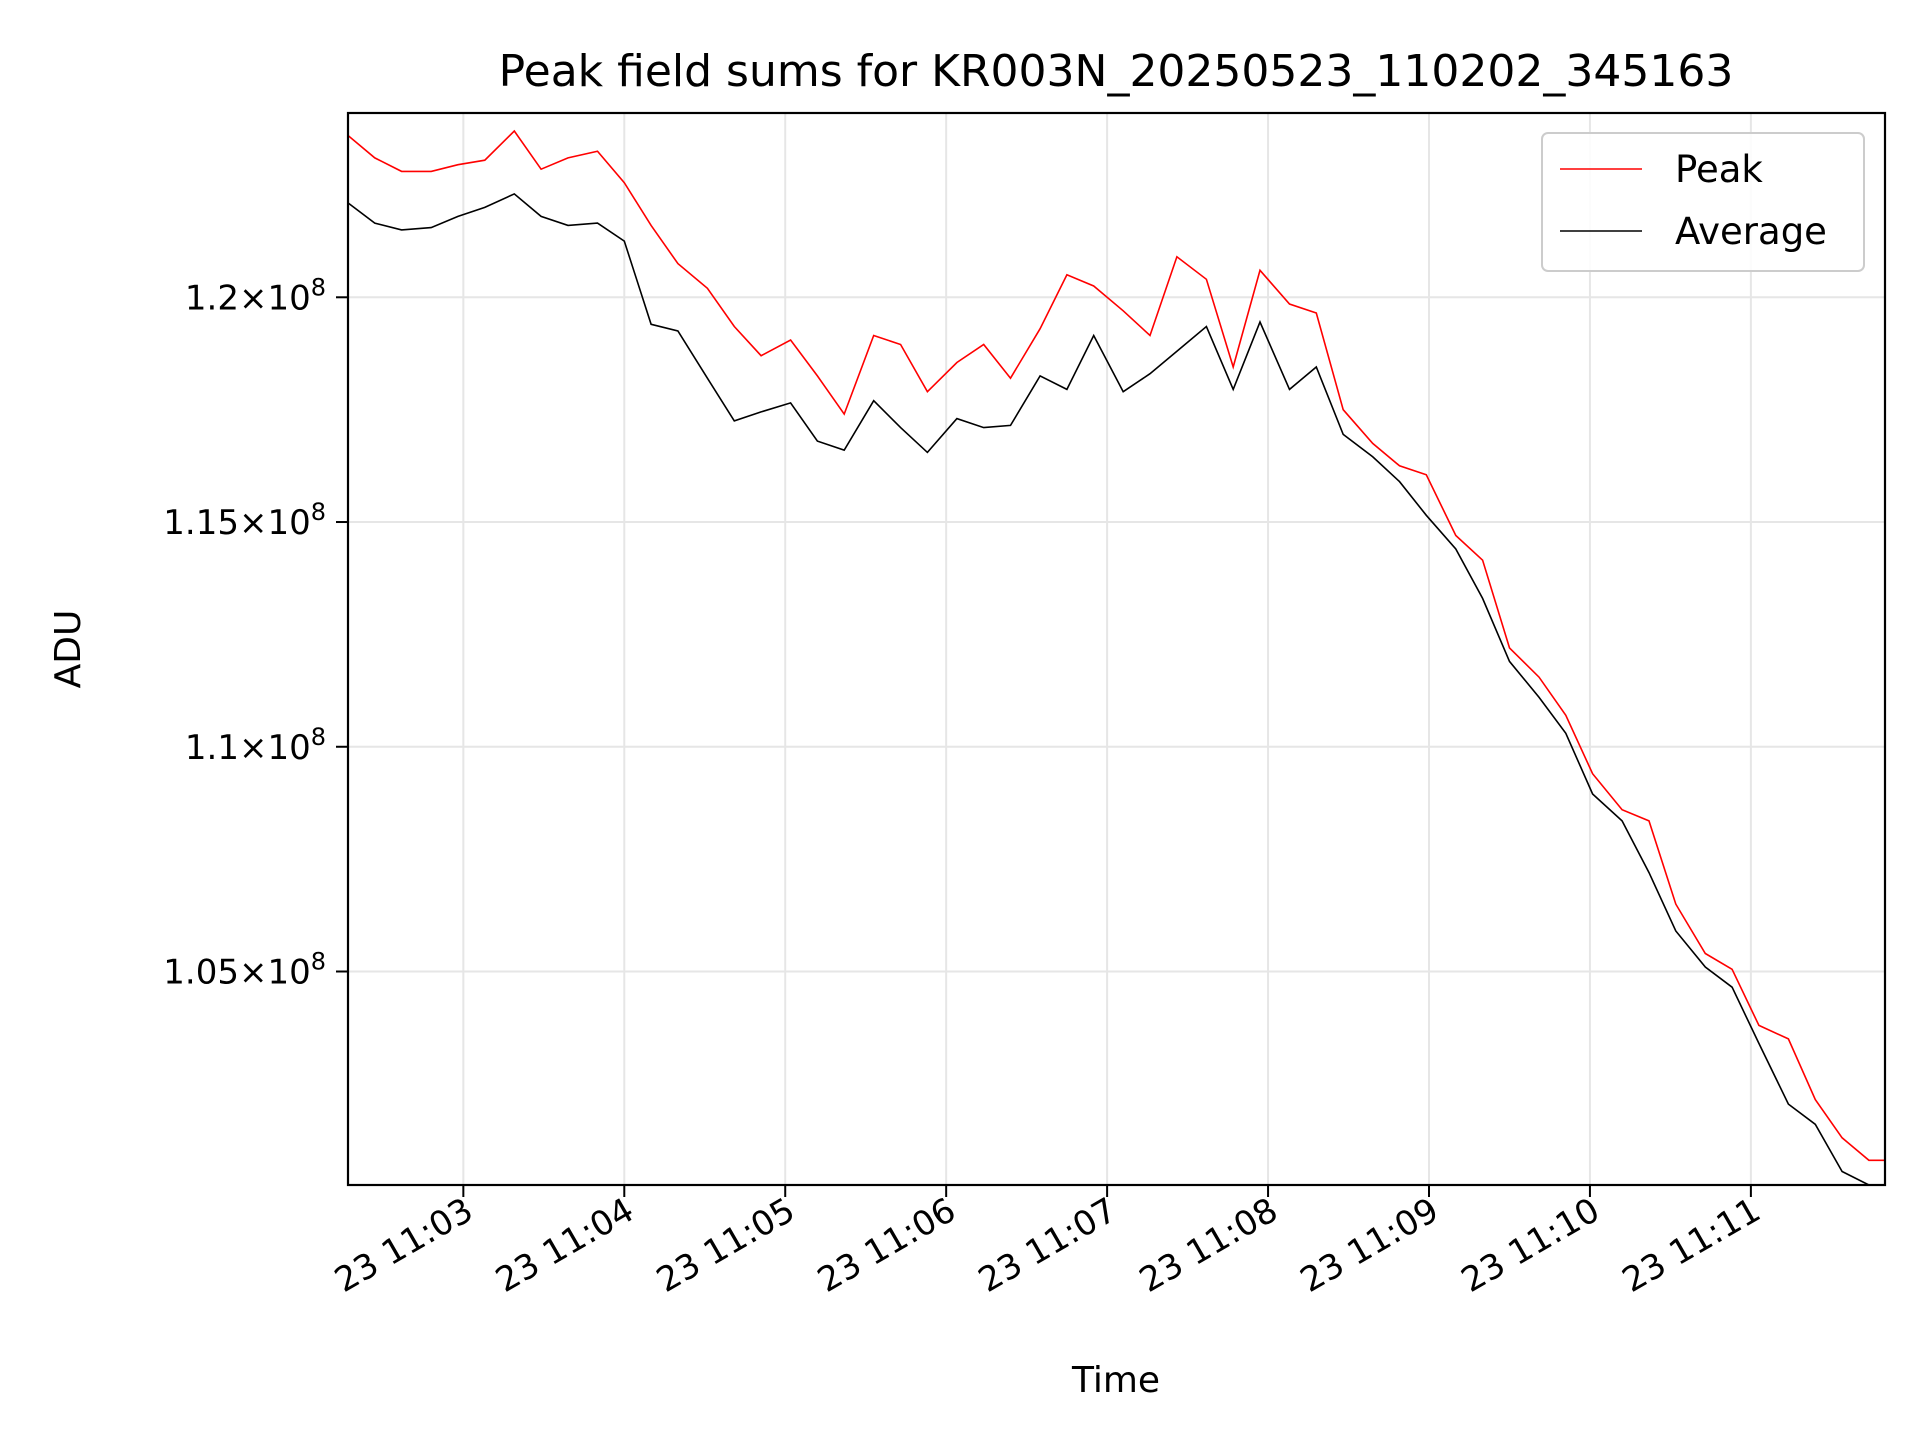 This screenshot has height=1440, width=1920. What do you see at coordinates (255, 632) in the screenshot?
I see `y-axis-ticks: 1.05×108 1.1×108 1.15×108 1.2×108` at bounding box center [255, 632].